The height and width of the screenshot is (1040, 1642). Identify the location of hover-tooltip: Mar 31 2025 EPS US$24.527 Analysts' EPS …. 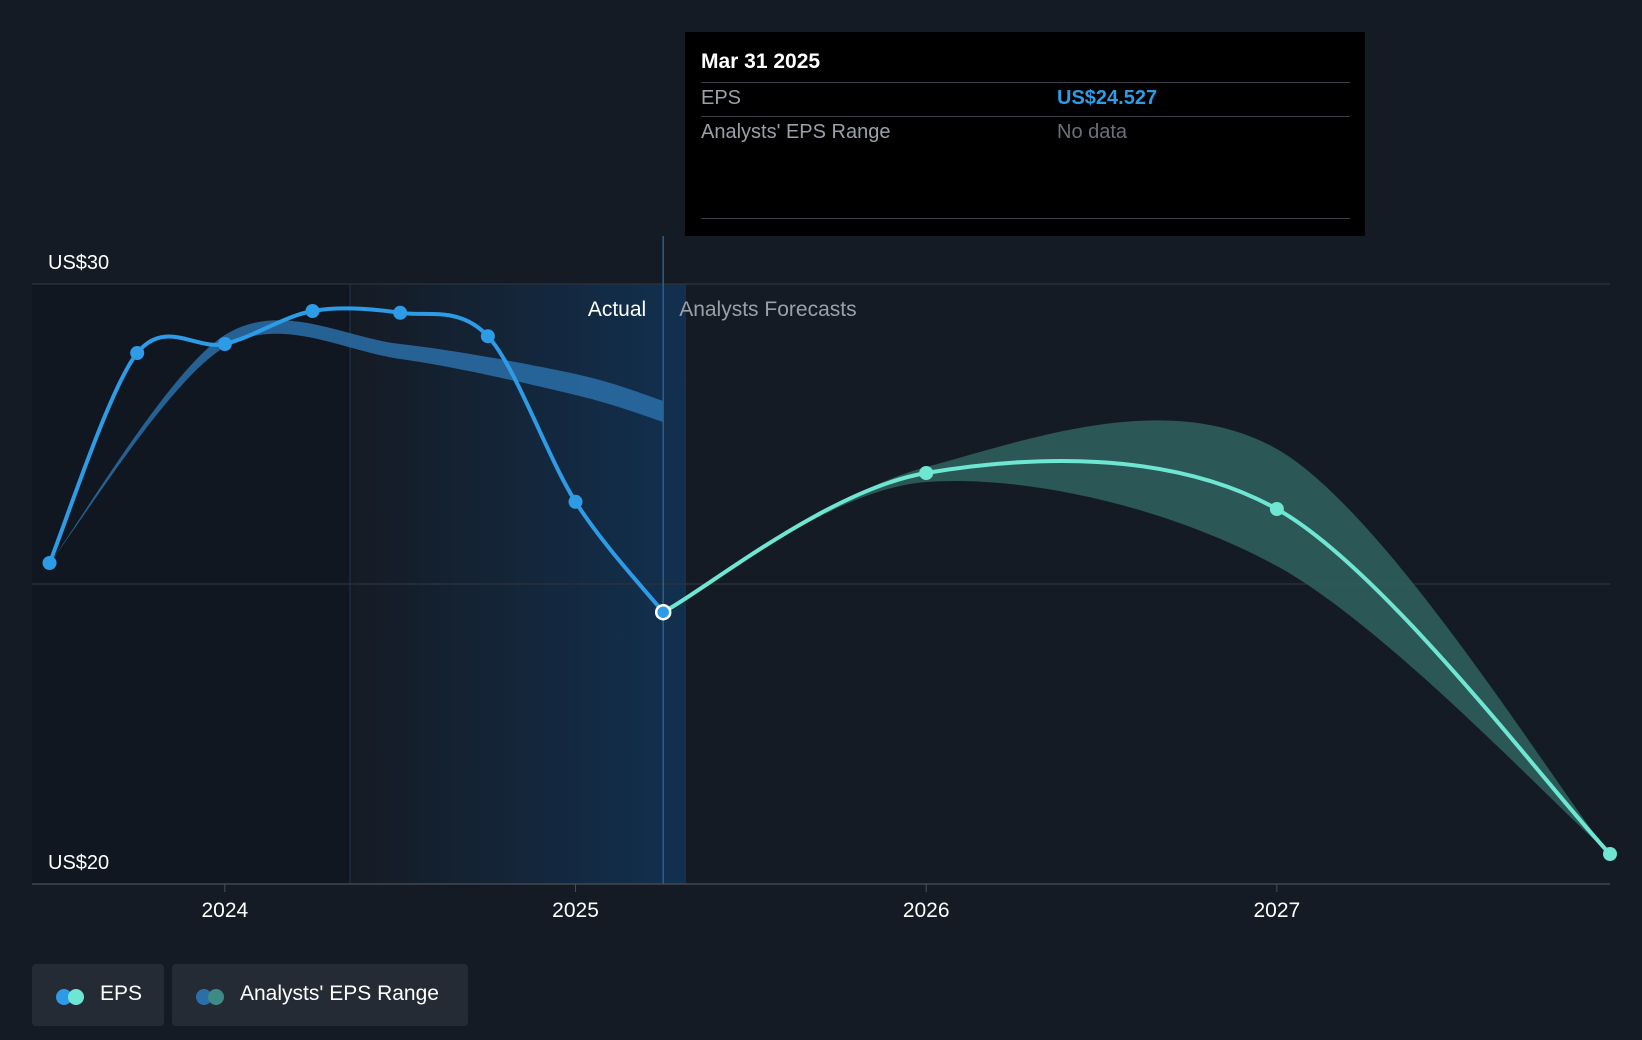
(1025, 134).